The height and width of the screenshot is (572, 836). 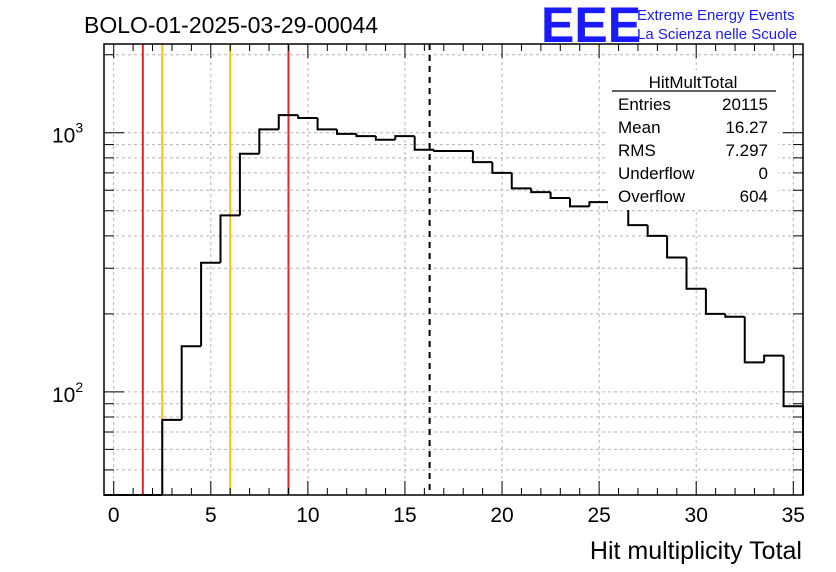 I want to click on stats-row-label: Overflow, so click(x=652, y=196).